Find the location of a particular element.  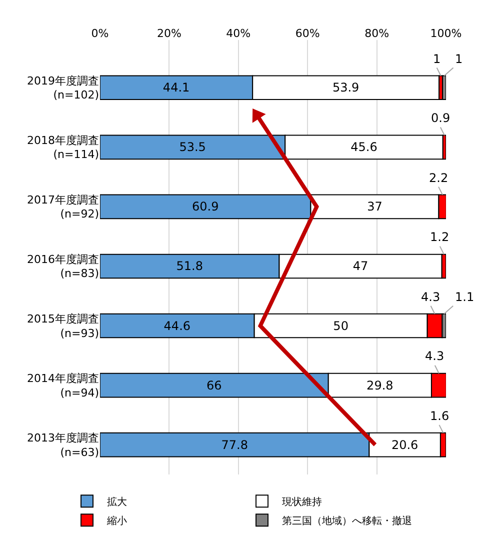

data-label: 2.2 is located at coordinates (438, 178).